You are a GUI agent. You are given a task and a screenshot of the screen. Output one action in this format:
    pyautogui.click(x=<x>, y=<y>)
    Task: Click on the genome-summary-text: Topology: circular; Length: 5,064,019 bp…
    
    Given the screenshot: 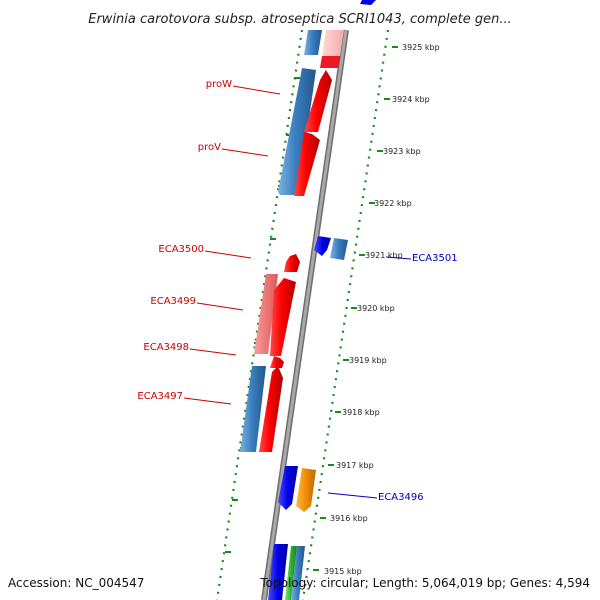 What is the action you would take?
    pyautogui.click(x=424, y=583)
    